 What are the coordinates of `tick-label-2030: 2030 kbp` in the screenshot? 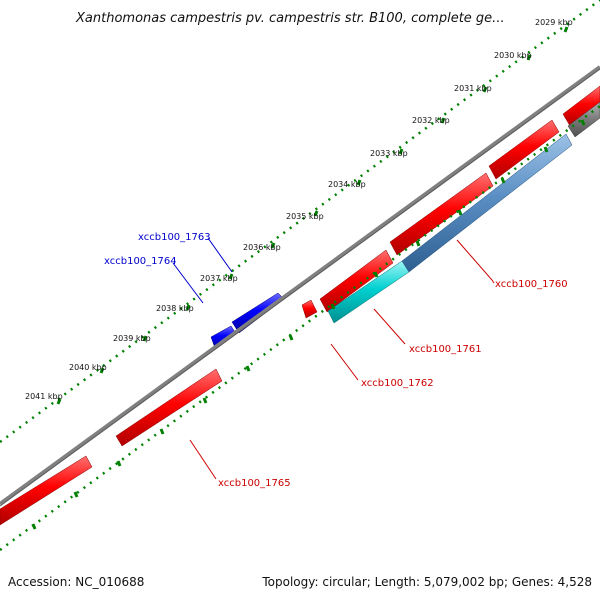 It's located at (513, 55).